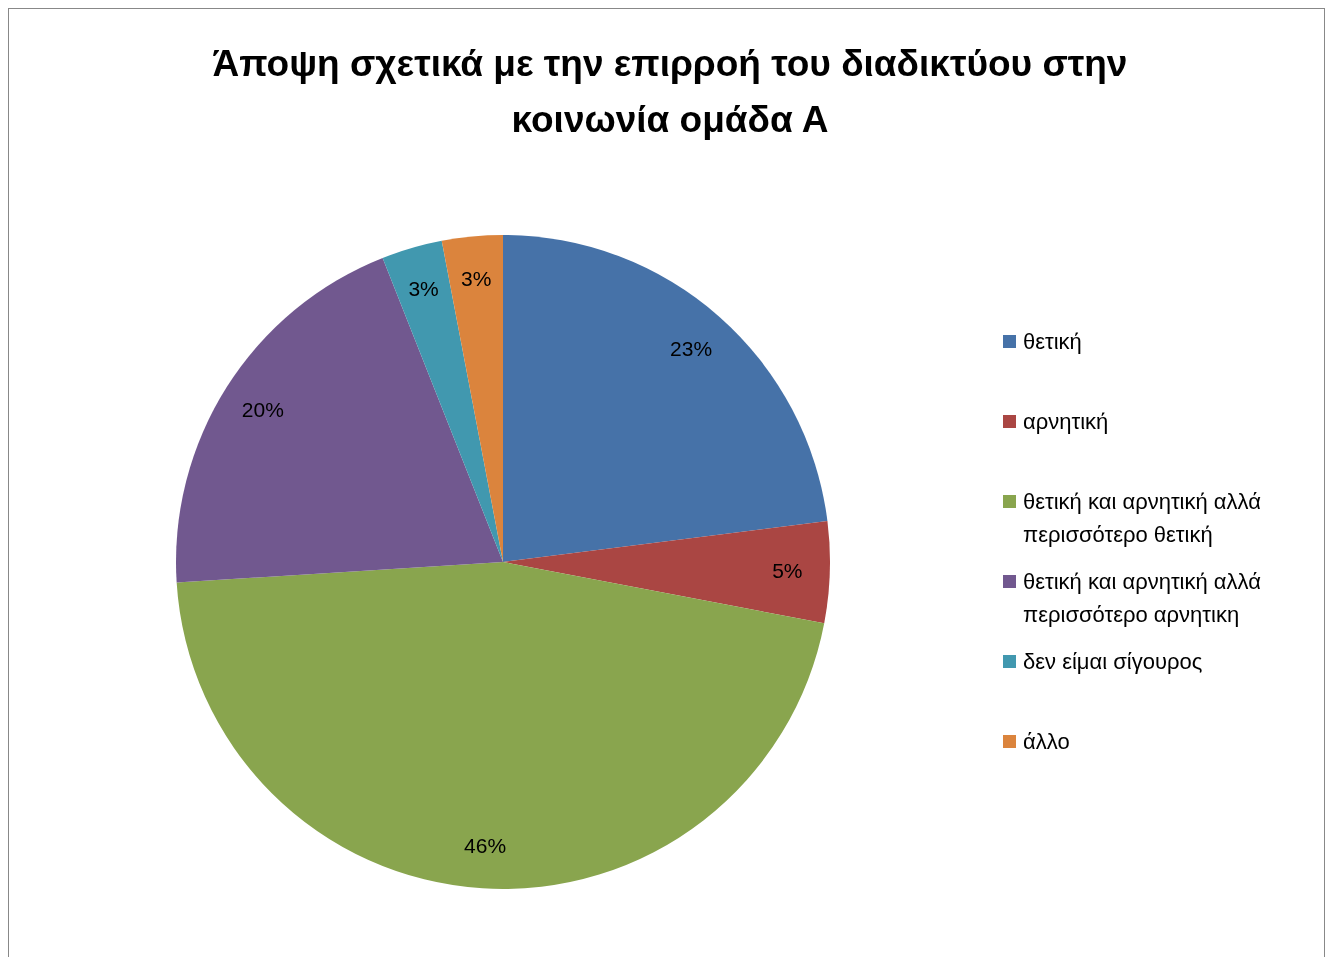 Image resolution: width=1333 pixels, height=958 pixels. I want to click on legend-label: αρνητική, so click(1066, 422).